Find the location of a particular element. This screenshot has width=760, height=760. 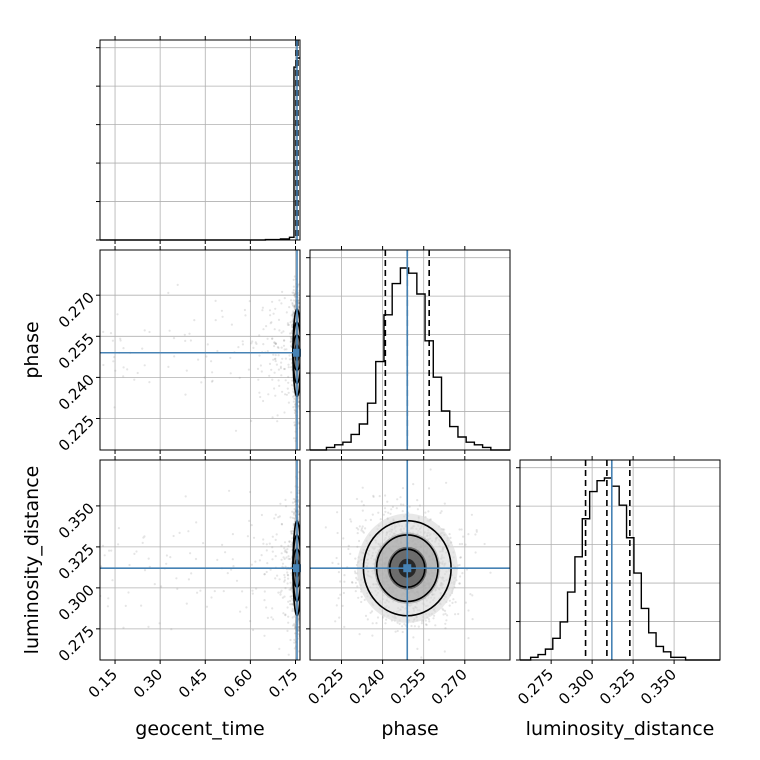

panel-background is located at coordinates (410, 350).